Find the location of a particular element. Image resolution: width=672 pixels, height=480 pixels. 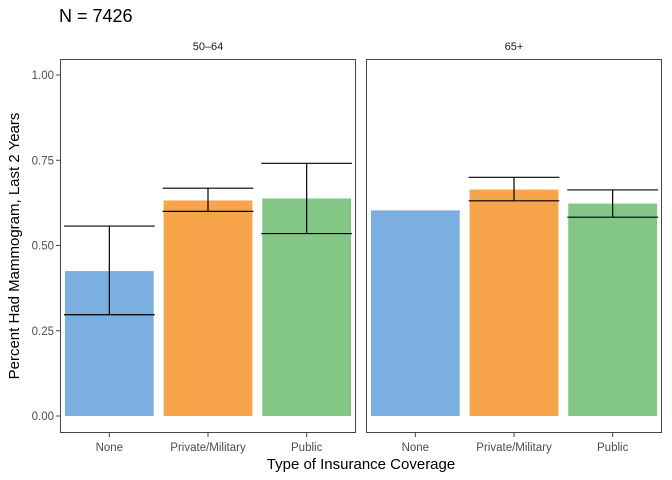

x-axis-title: Type of Insurance Coverage is located at coordinates (361, 464).